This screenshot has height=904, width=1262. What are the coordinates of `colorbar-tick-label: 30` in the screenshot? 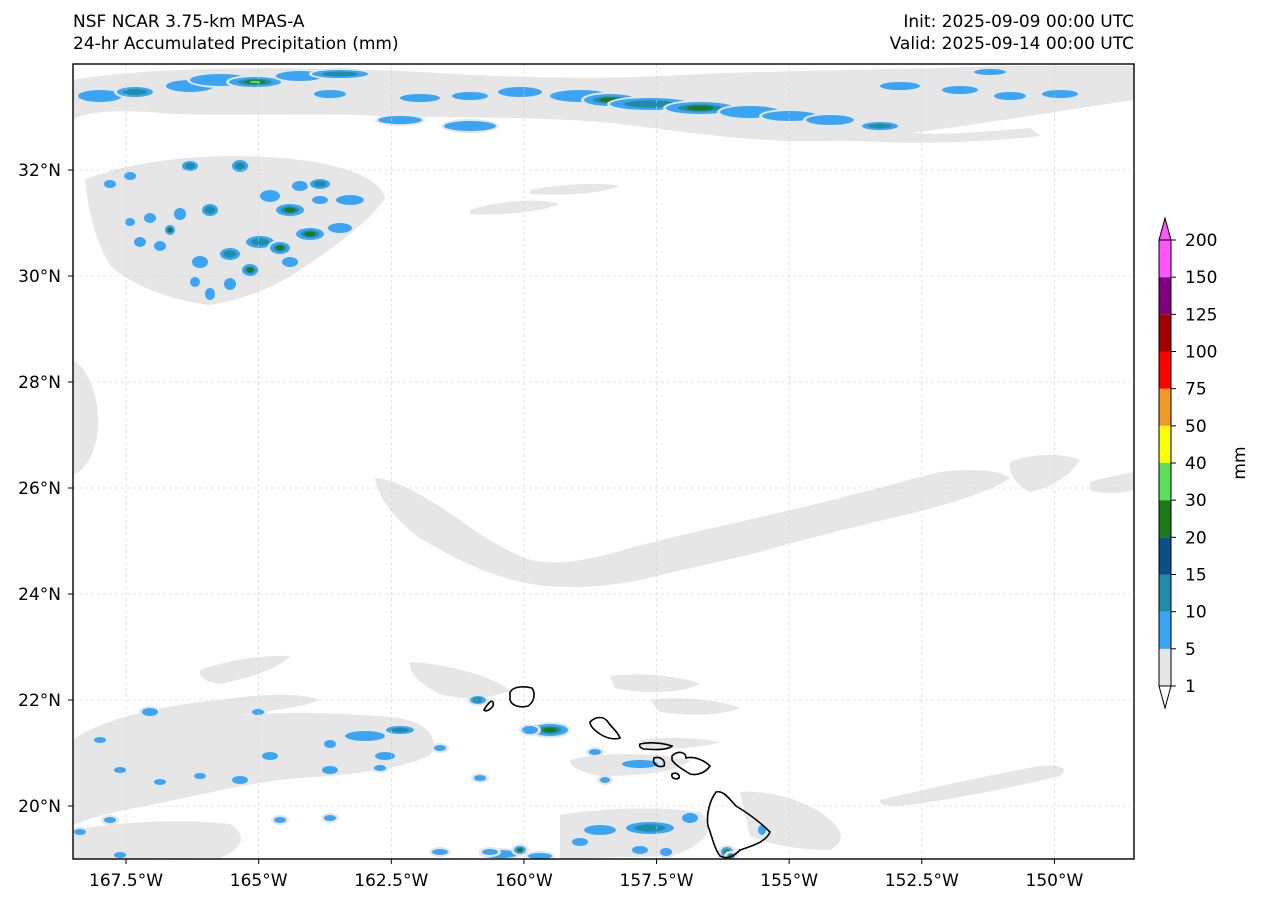 It's located at (1196, 501).